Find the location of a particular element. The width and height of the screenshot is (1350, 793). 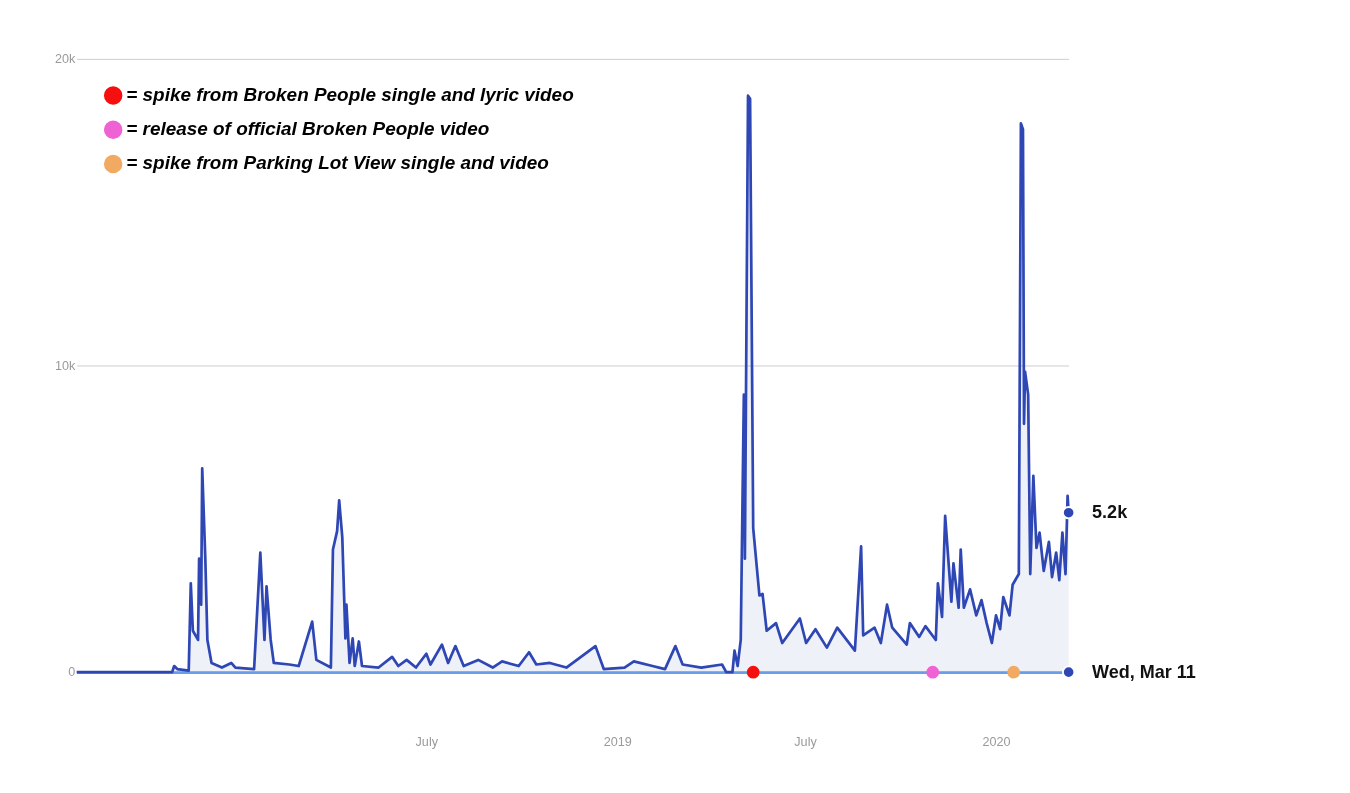

x-tick-label: 2020 is located at coordinates (996, 741).